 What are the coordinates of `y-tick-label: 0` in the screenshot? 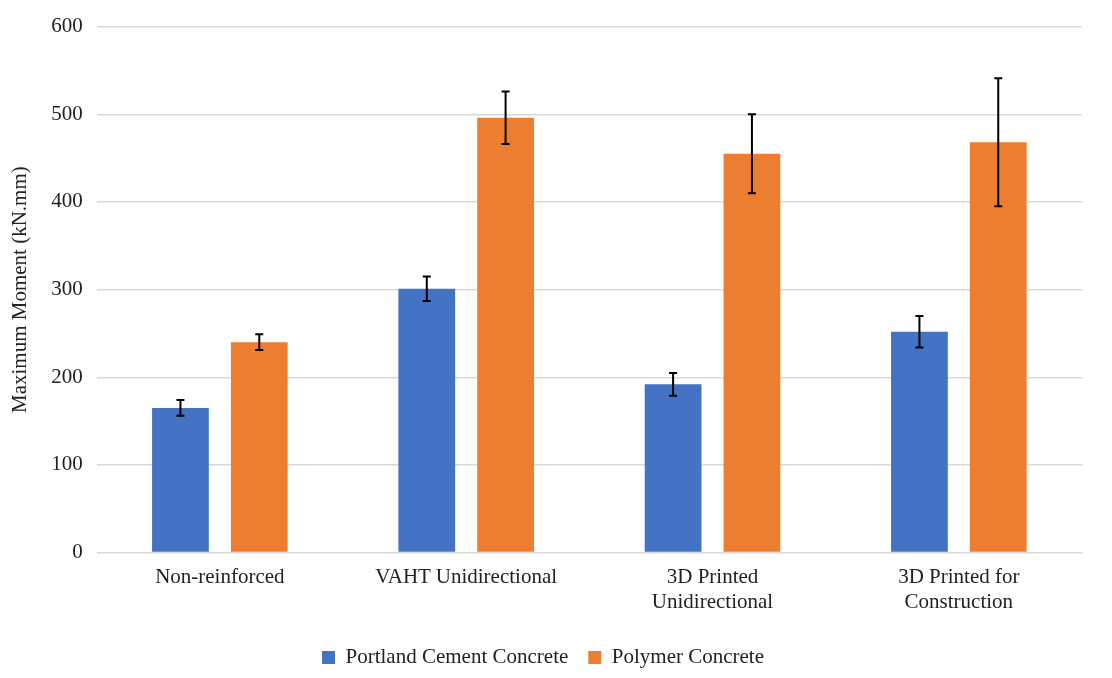 It's located at (77, 551).